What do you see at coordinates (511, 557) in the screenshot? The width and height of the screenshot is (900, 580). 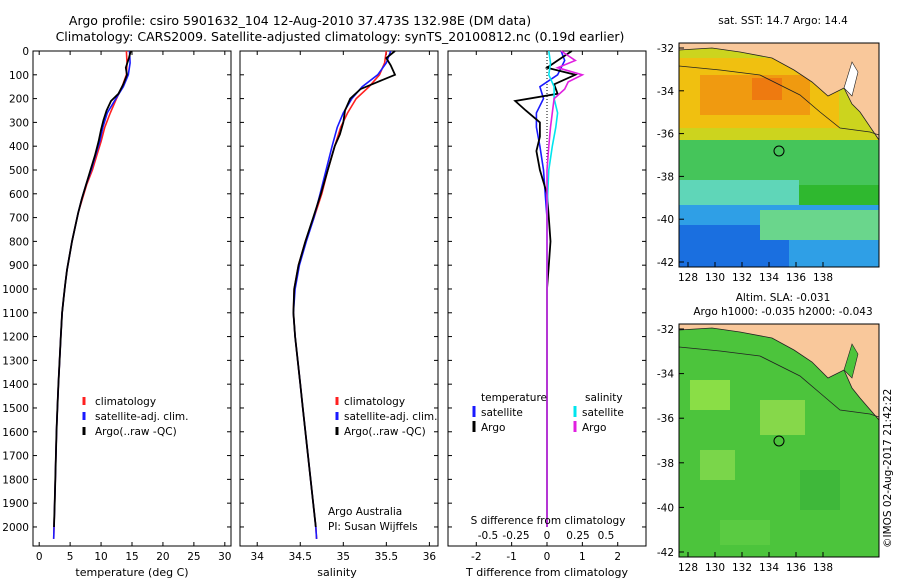 I see `x-tick-label: -1` at bounding box center [511, 557].